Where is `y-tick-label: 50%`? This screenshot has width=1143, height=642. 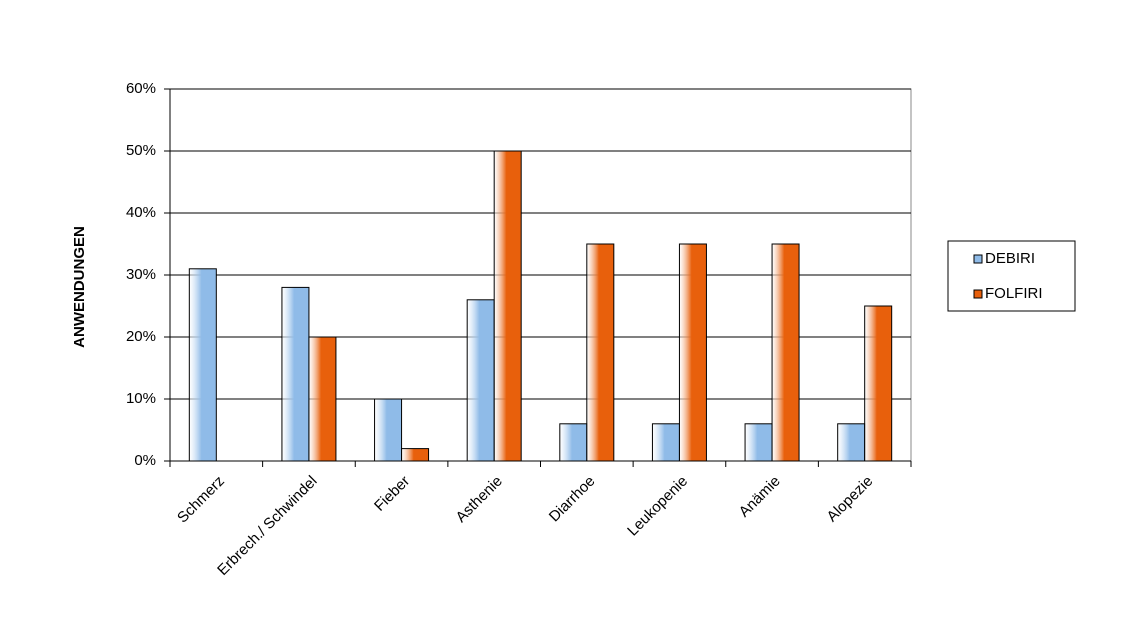
y-tick-label: 50% is located at coordinates (141, 150).